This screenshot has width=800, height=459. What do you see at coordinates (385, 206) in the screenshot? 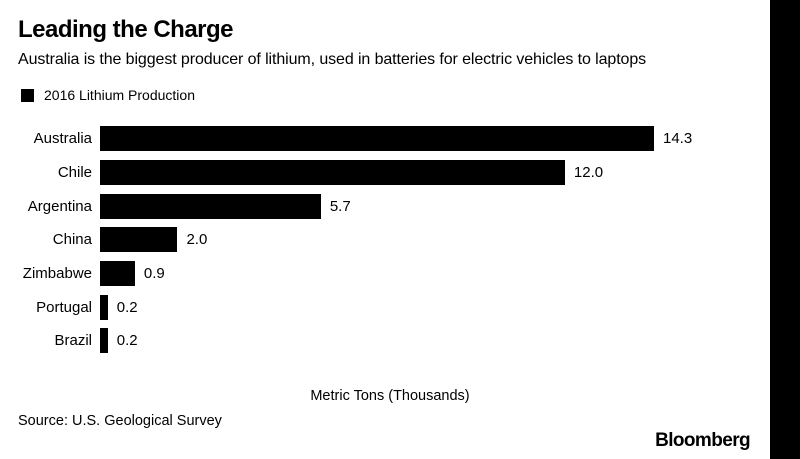
I see `bar-row: Argentina 5.7` at bounding box center [385, 206].